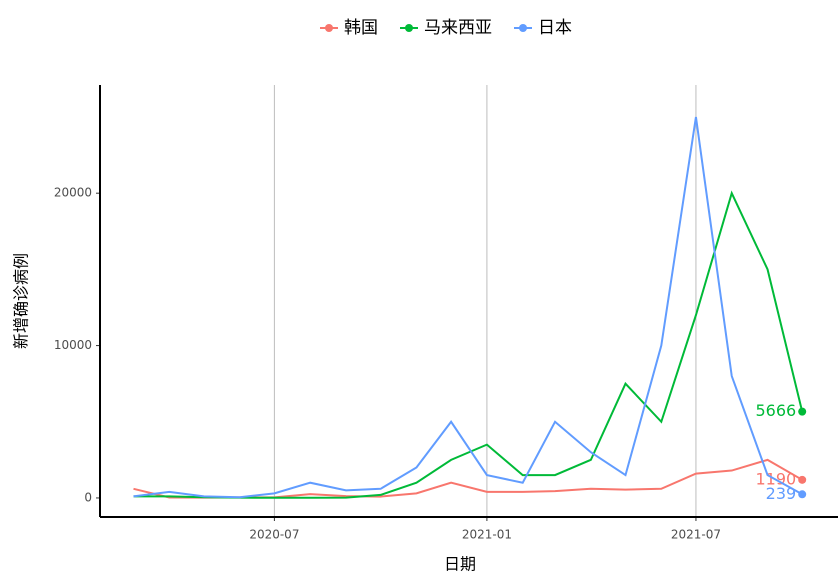 The width and height of the screenshot is (838, 579). What do you see at coordinates (468, 478) in the screenshot?
I see `series-line` at bounding box center [468, 478].